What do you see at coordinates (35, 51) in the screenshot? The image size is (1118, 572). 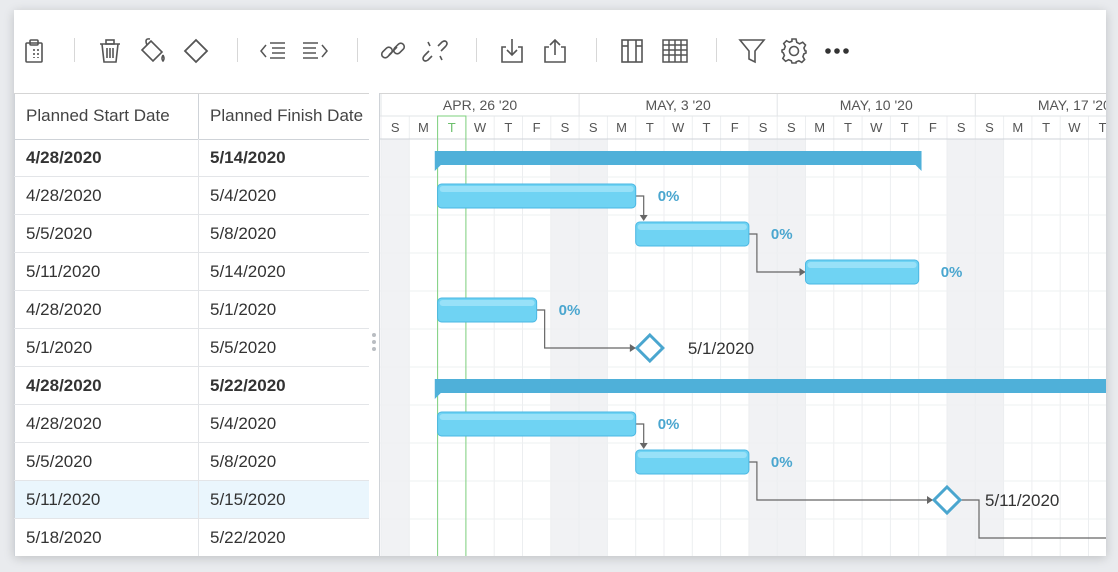 I see `clipboard-paste-icon` at bounding box center [35, 51].